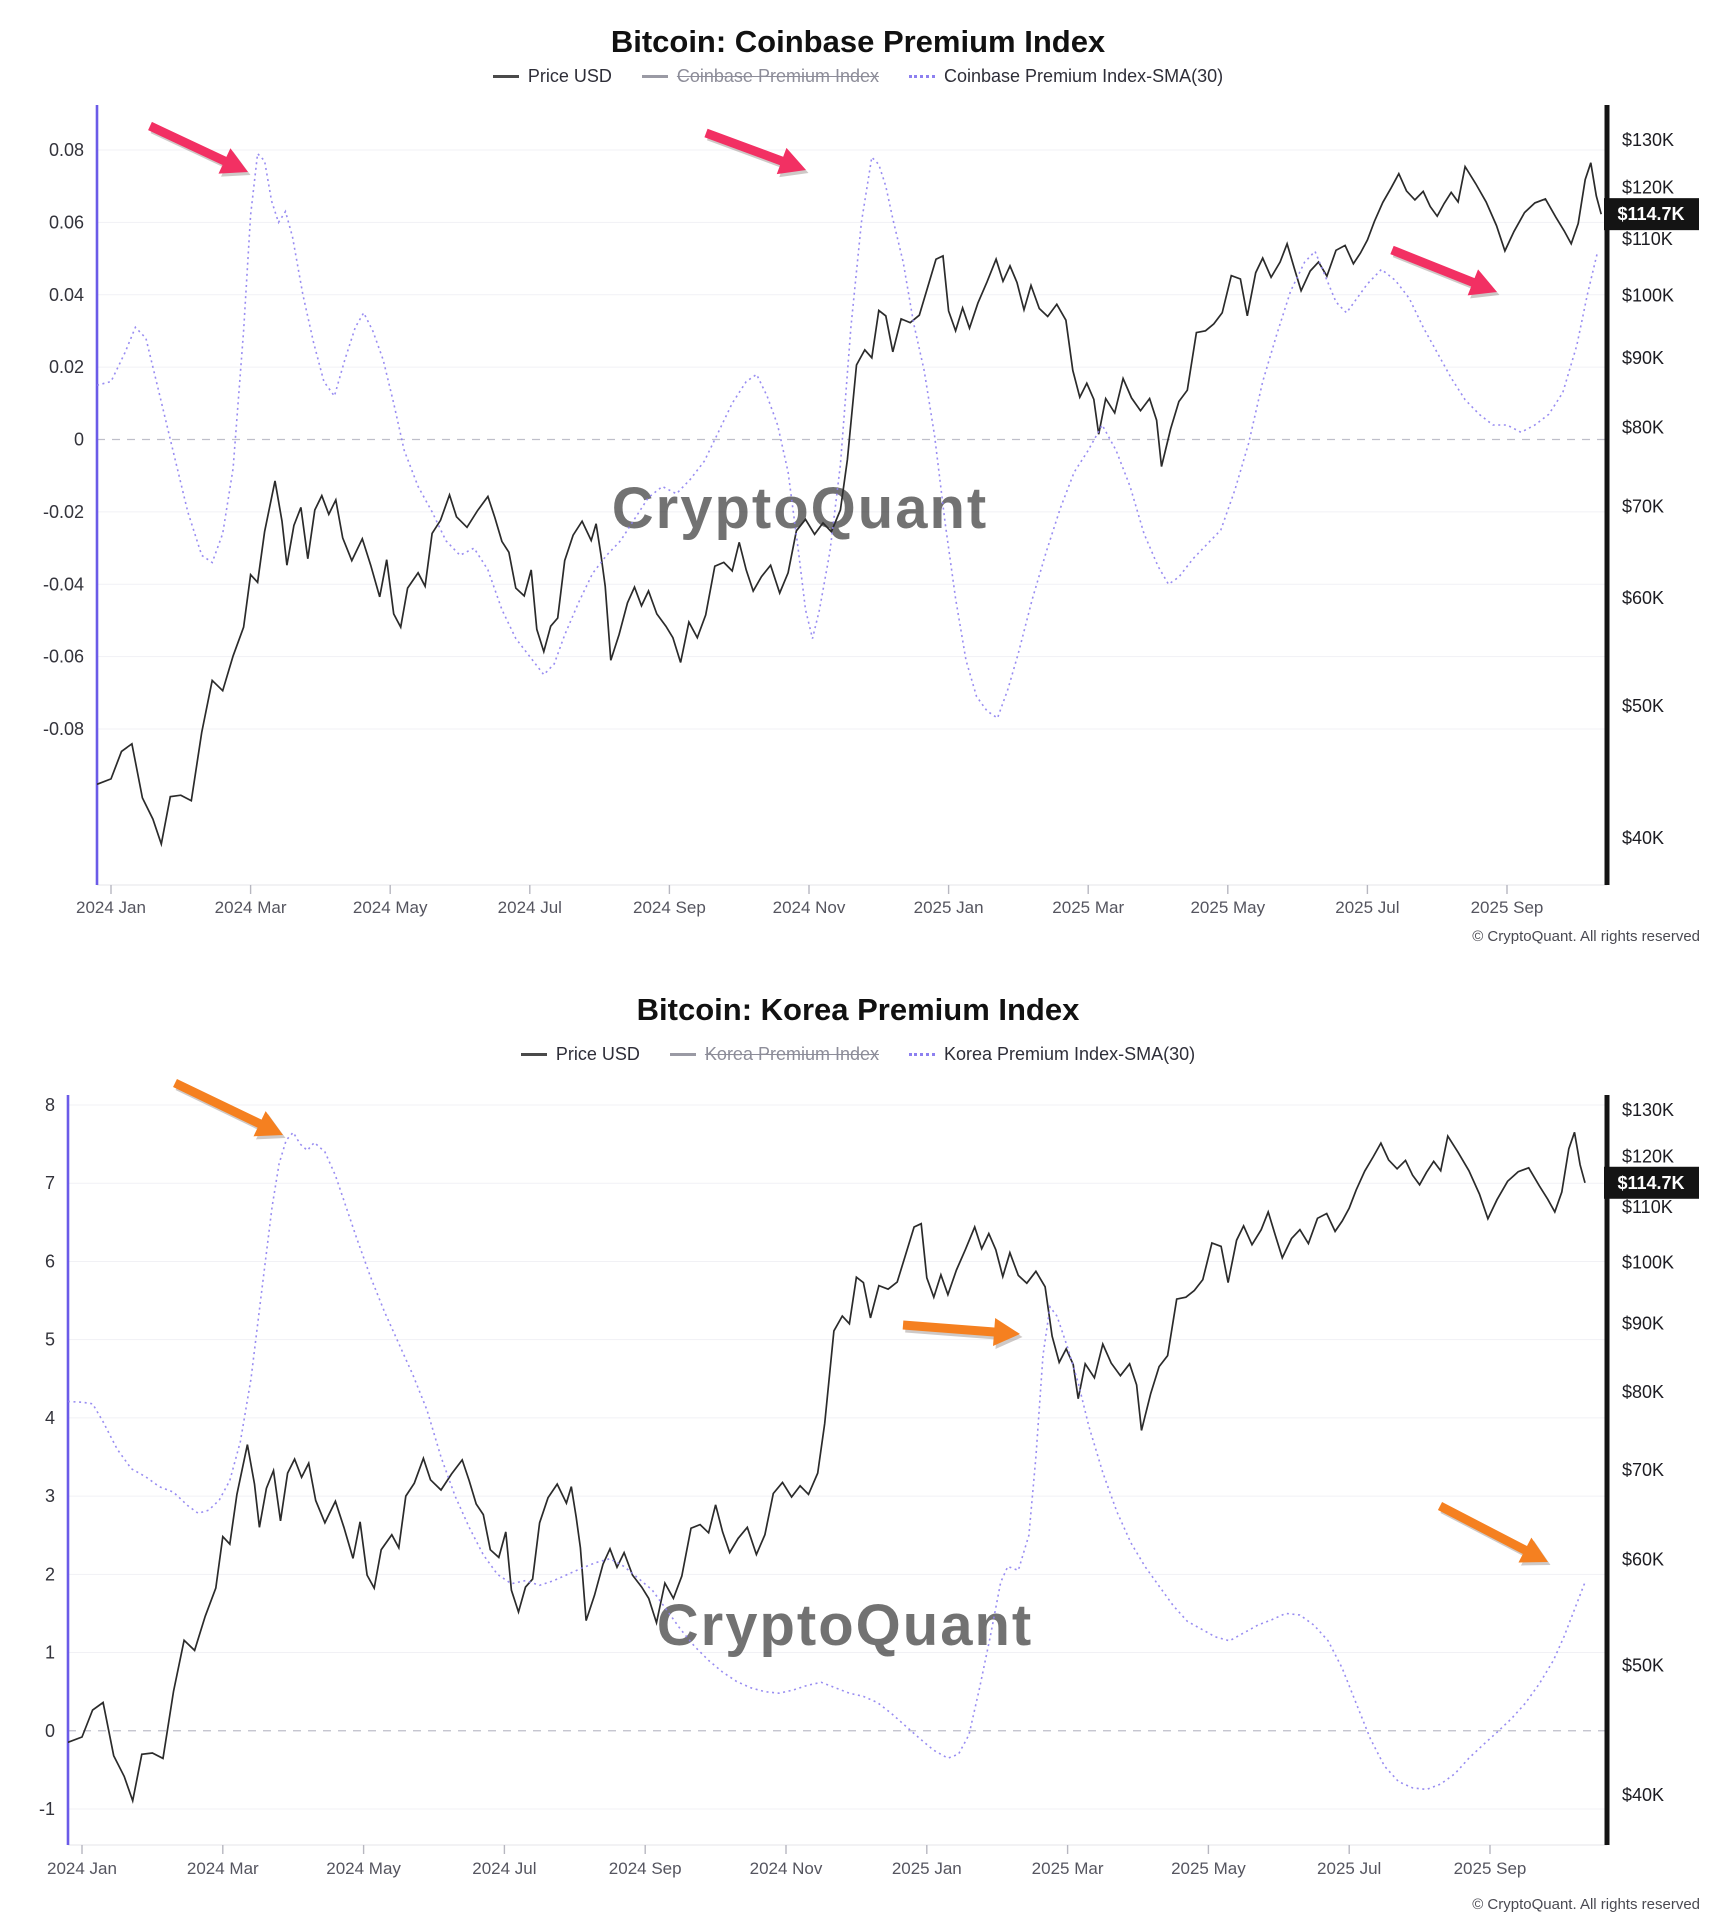 The image size is (1716, 1930). Describe the element at coordinates (1066, 76) in the screenshot. I see `legend-item-coinbase-premium-sma: Coinbase Premium Index-SMA(30)` at that location.